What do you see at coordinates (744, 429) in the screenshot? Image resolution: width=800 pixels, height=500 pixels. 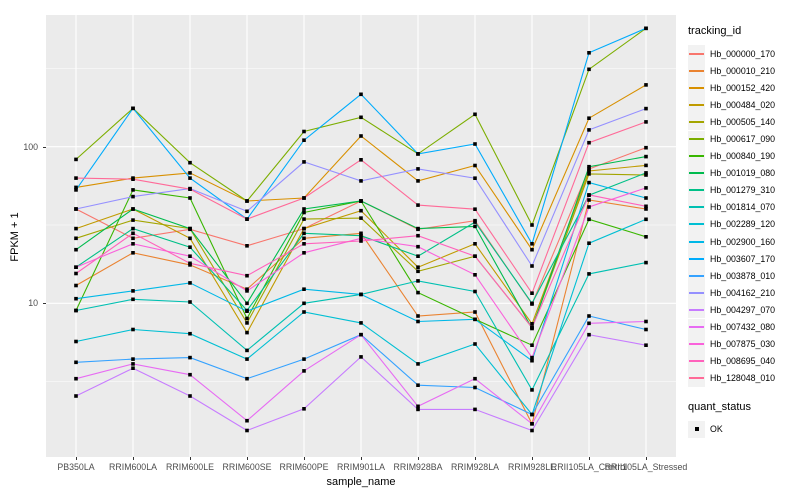 I see `legend-quant-items: OK` at bounding box center [744, 429].